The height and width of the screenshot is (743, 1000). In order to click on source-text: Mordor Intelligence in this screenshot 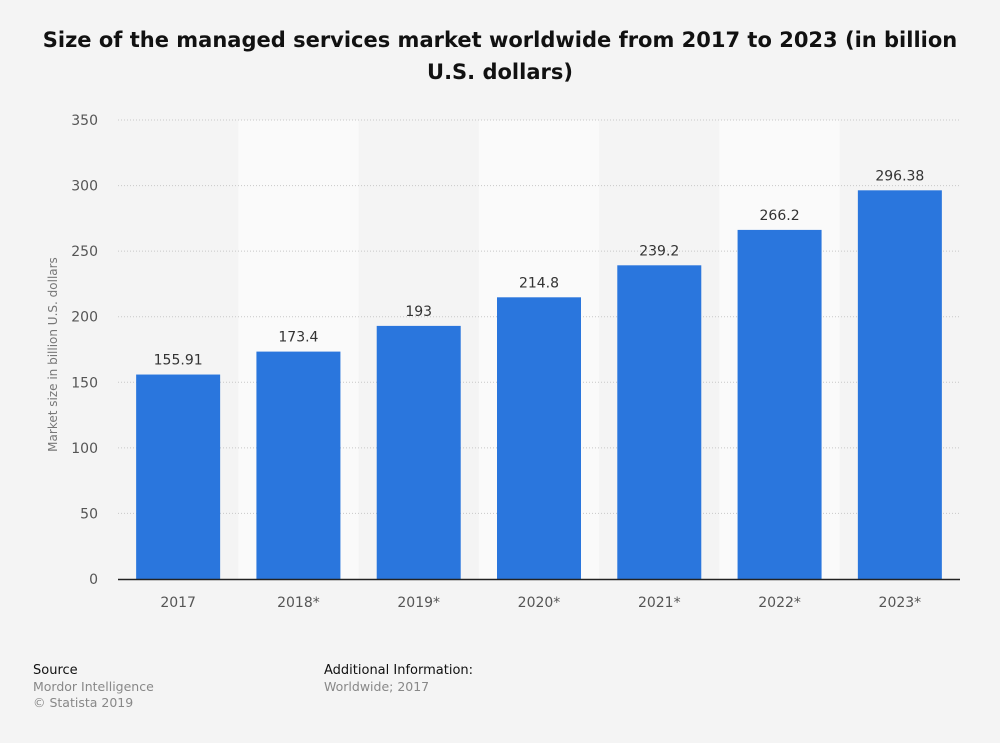, I will do `click(93, 686)`.